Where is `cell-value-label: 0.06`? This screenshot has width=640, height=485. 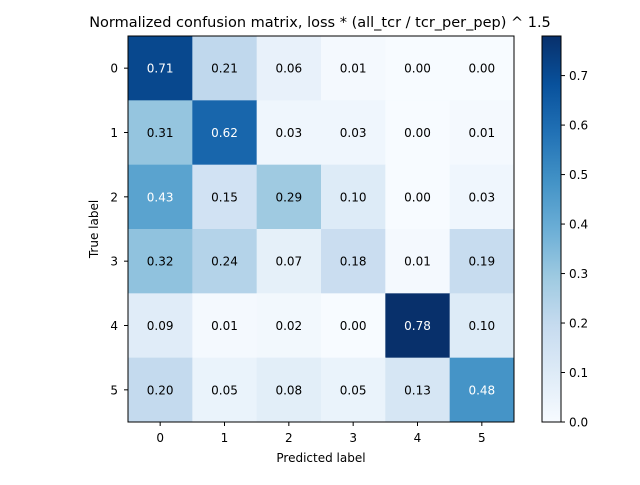
cell-value-label: 0.06 is located at coordinates (288, 69).